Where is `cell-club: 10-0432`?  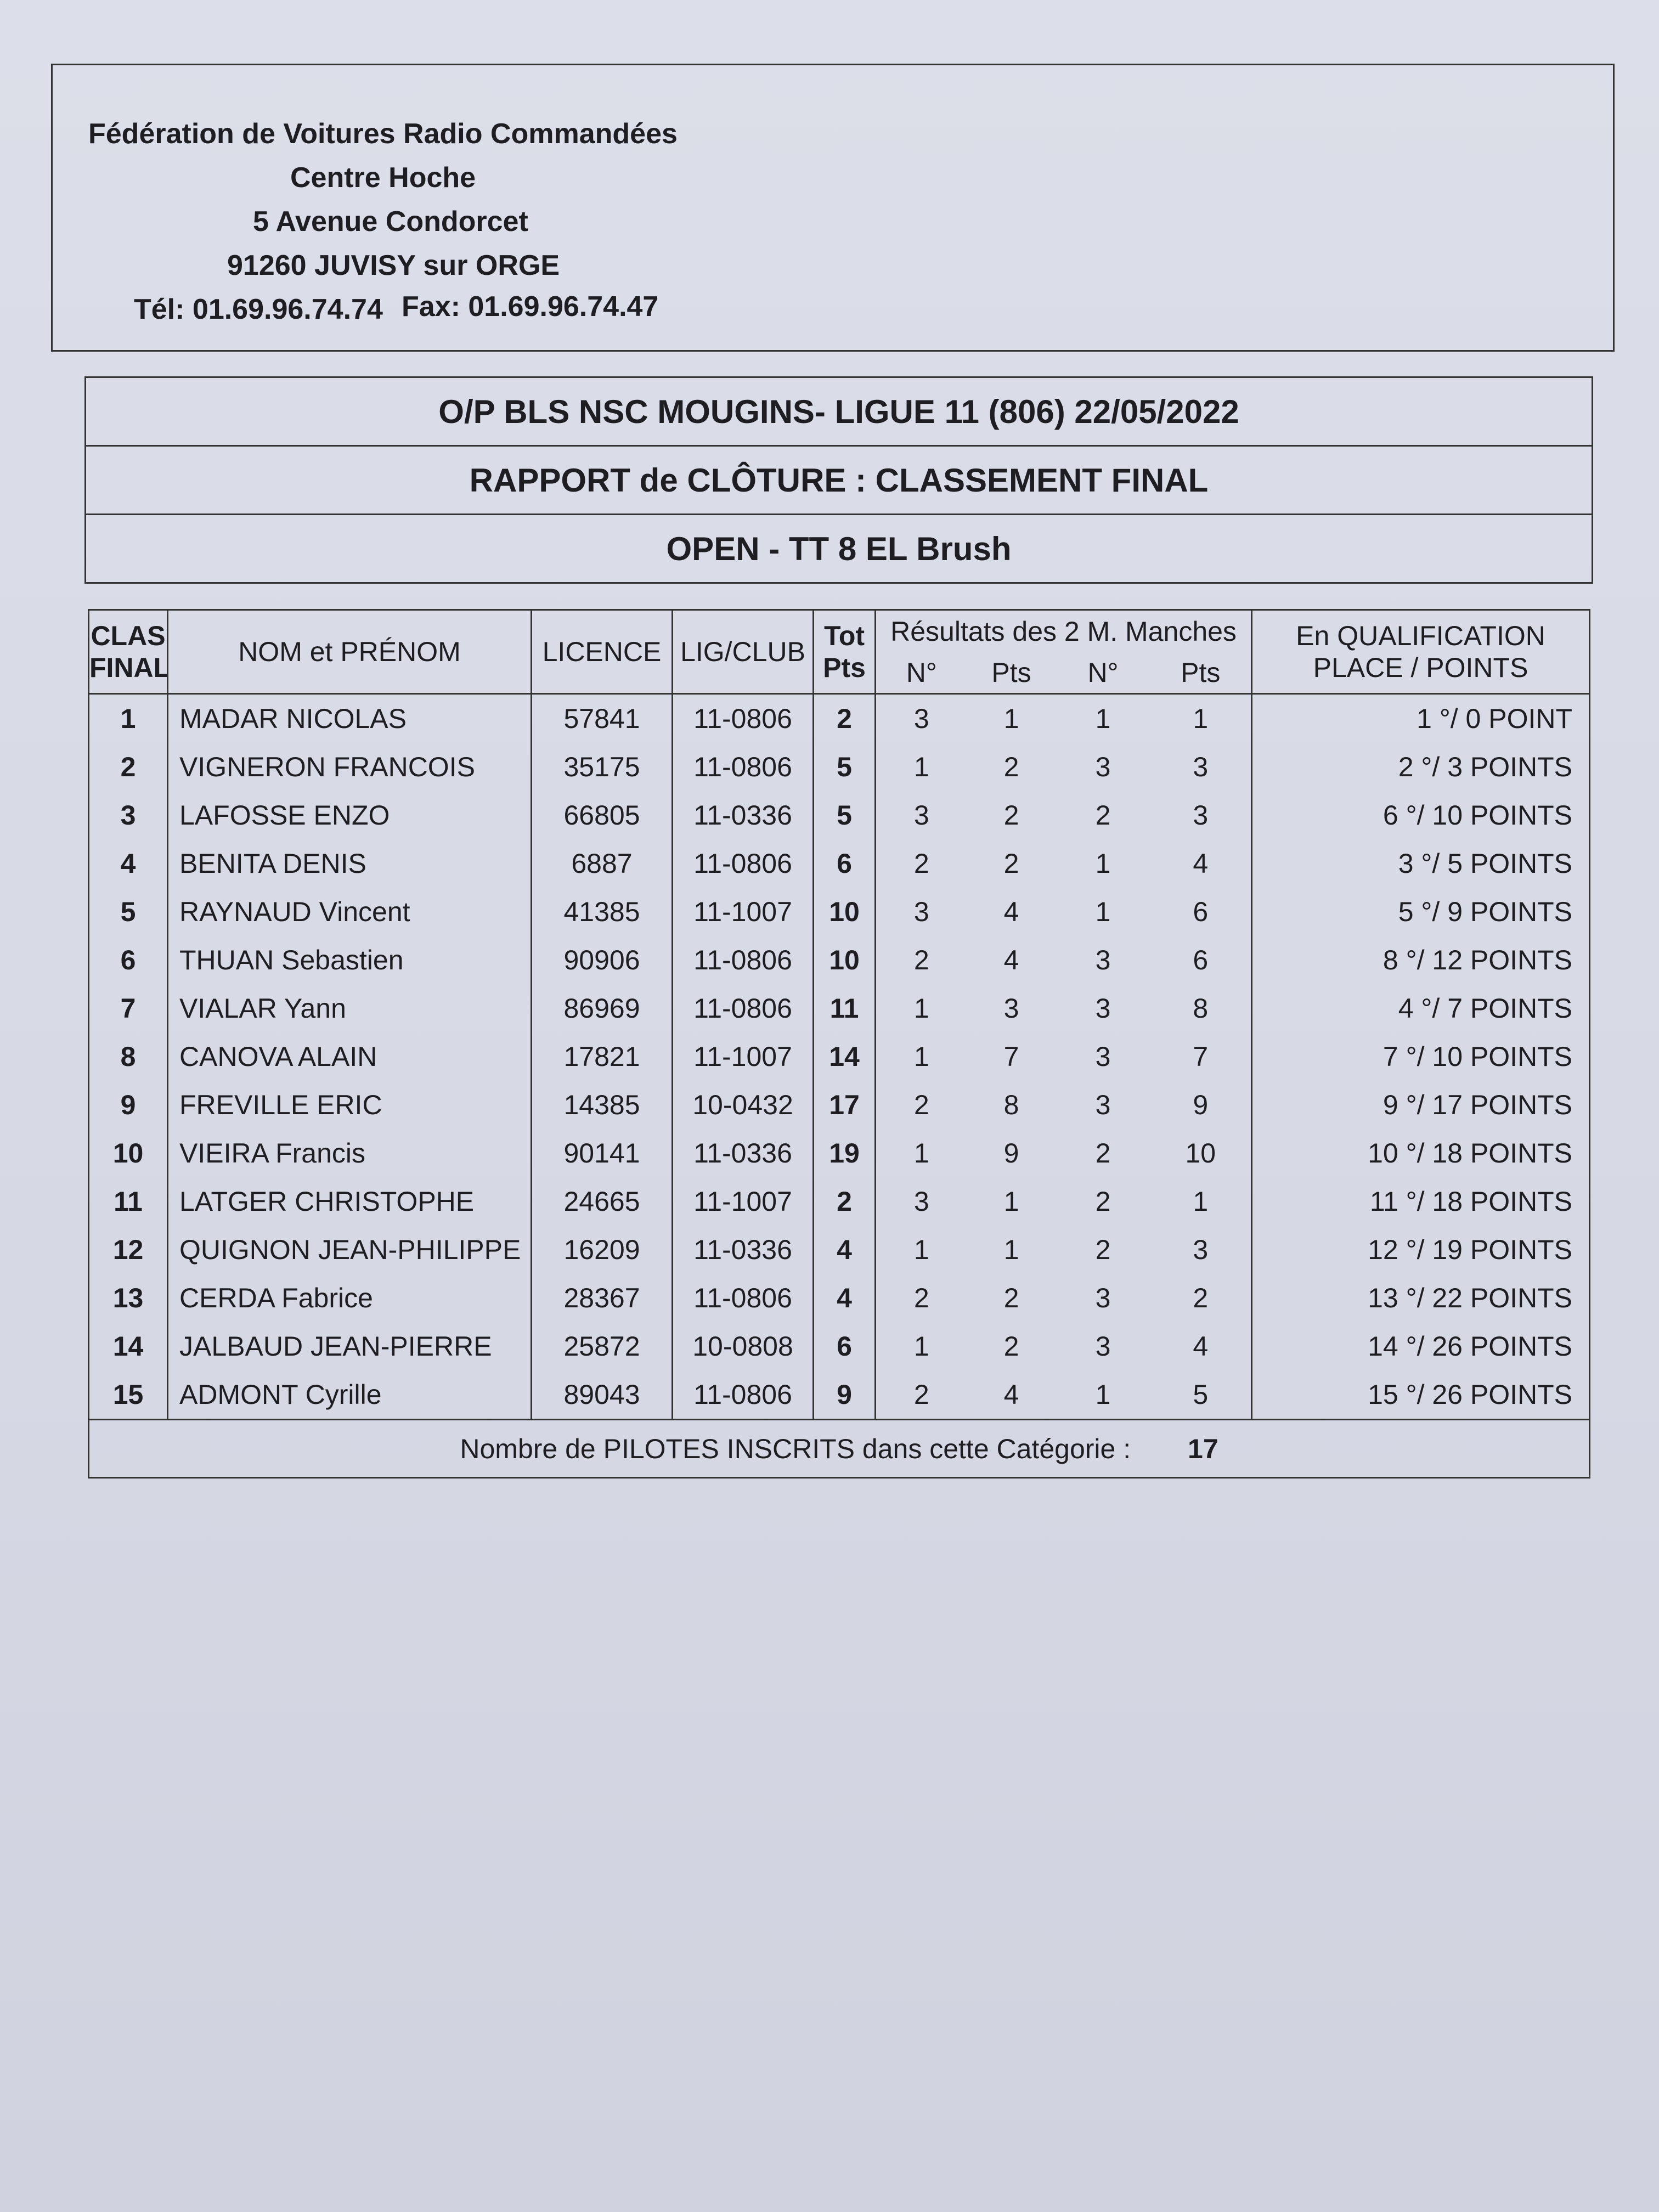
cell-club: 10-0432 is located at coordinates (743, 1105).